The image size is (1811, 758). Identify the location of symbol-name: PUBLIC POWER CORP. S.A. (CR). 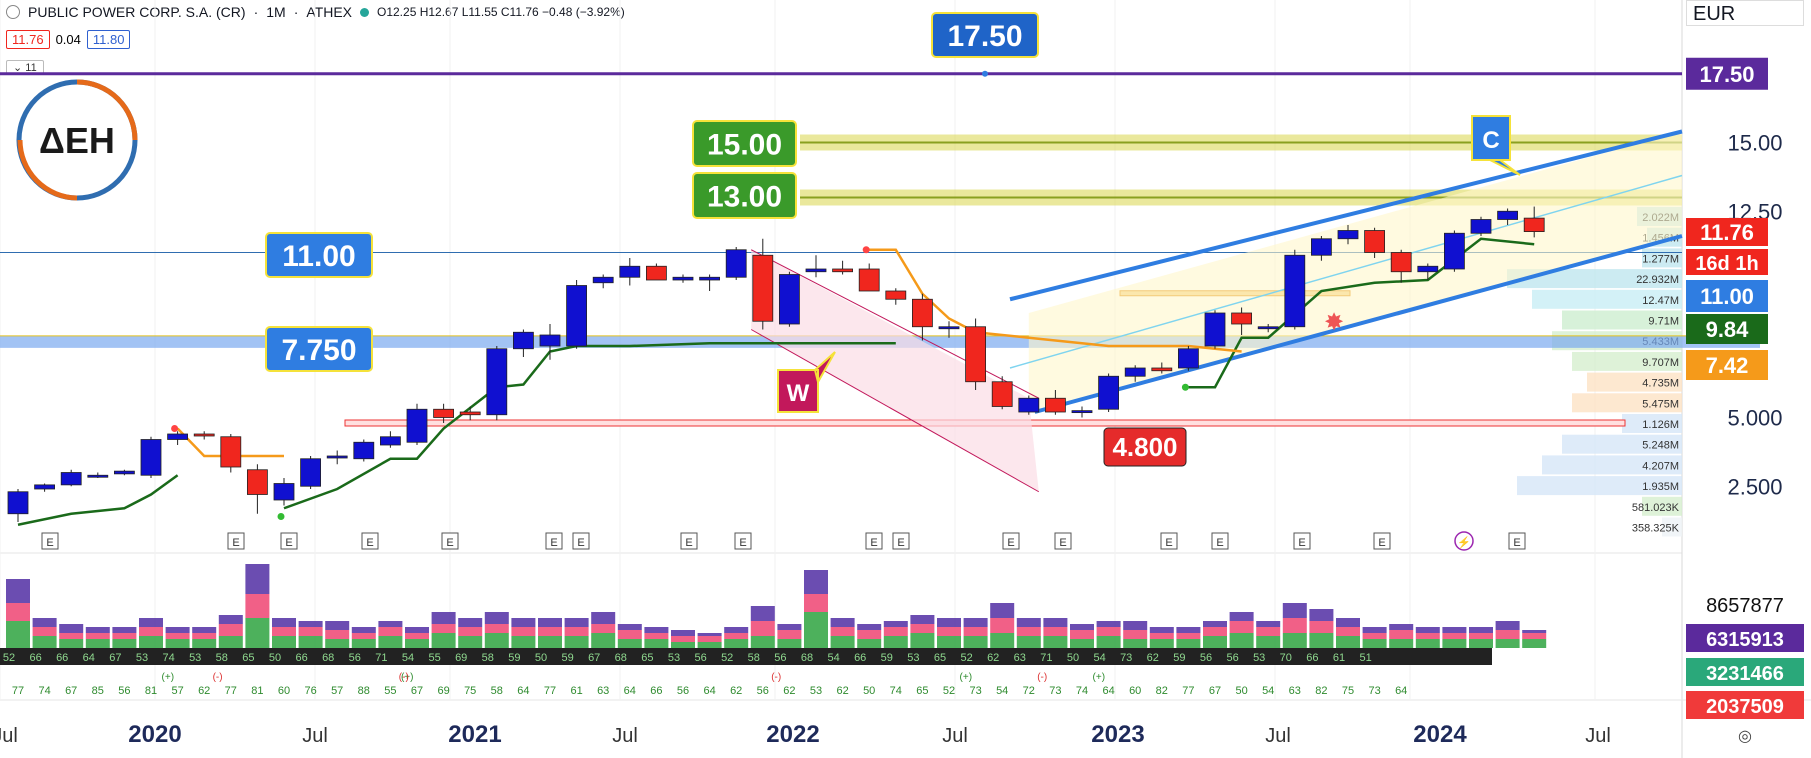
(137, 12).